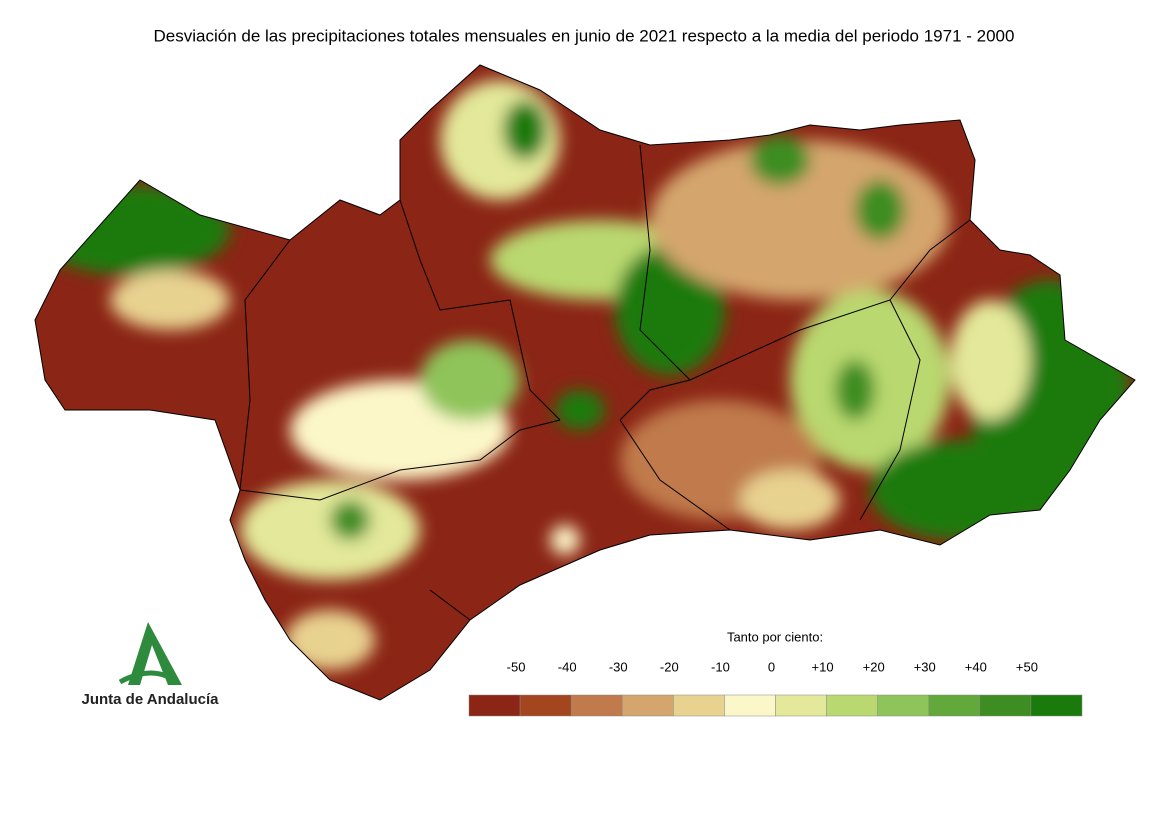 The width and height of the screenshot is (1169, 826). What do you see at coordinates (925, 666) in the screenshot?
I see `legend-tick-label: +30` at bounding box center [925, 666].